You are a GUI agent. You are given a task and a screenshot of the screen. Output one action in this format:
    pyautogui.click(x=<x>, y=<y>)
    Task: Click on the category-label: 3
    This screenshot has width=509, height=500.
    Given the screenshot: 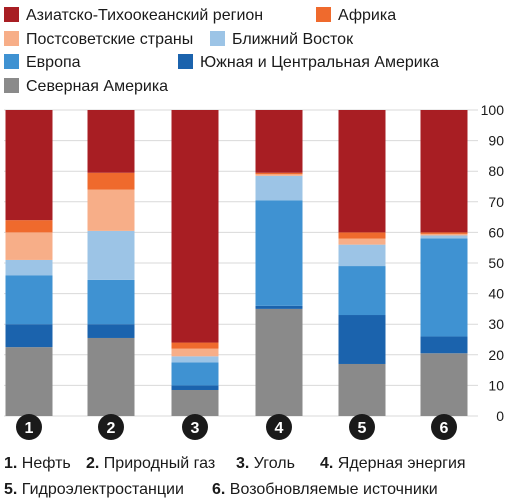 What is the action you would take?
    pyautogui.click(x=195, y=428)
    